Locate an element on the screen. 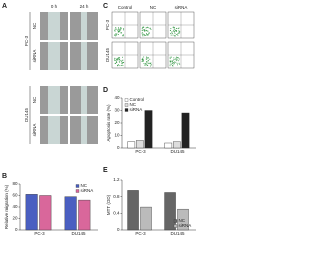  y-tick-label: 60 is located at coordinates (15, 195).